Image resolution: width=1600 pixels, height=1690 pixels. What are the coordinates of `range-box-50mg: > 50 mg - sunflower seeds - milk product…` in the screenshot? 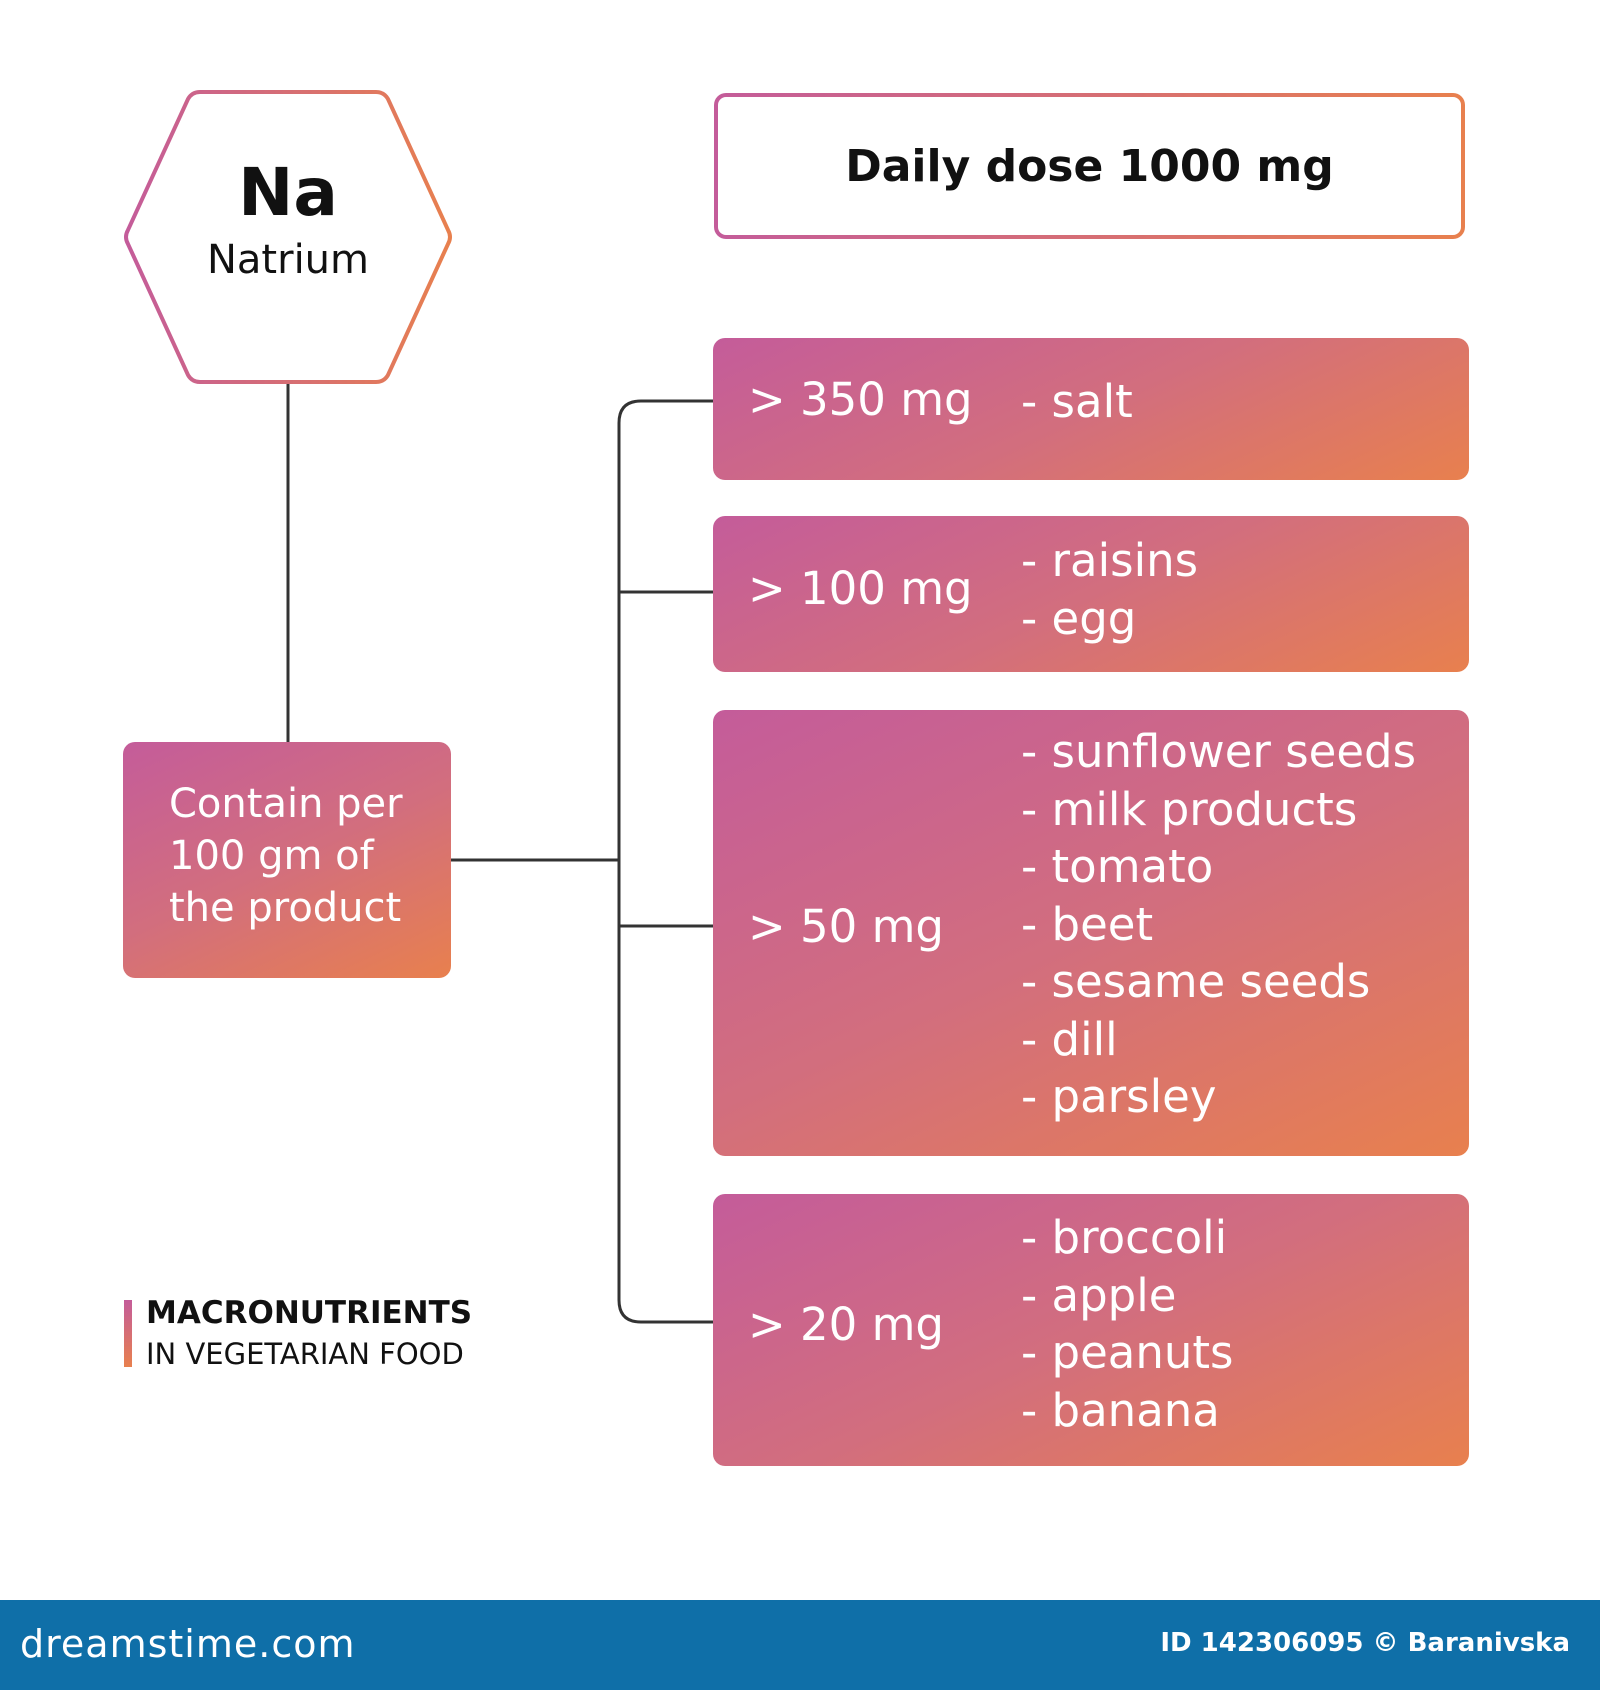 It's located at (1091, 933).